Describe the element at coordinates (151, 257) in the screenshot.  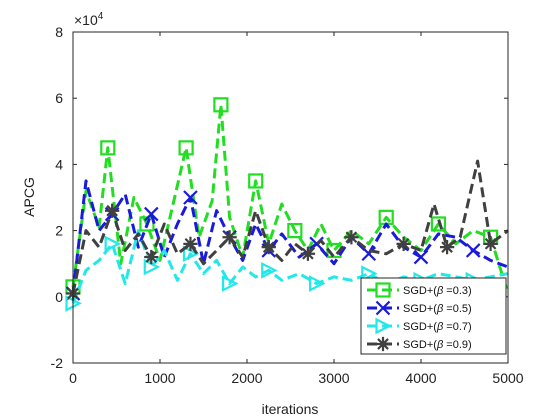
I see `series-3-point-6-core` at that location.